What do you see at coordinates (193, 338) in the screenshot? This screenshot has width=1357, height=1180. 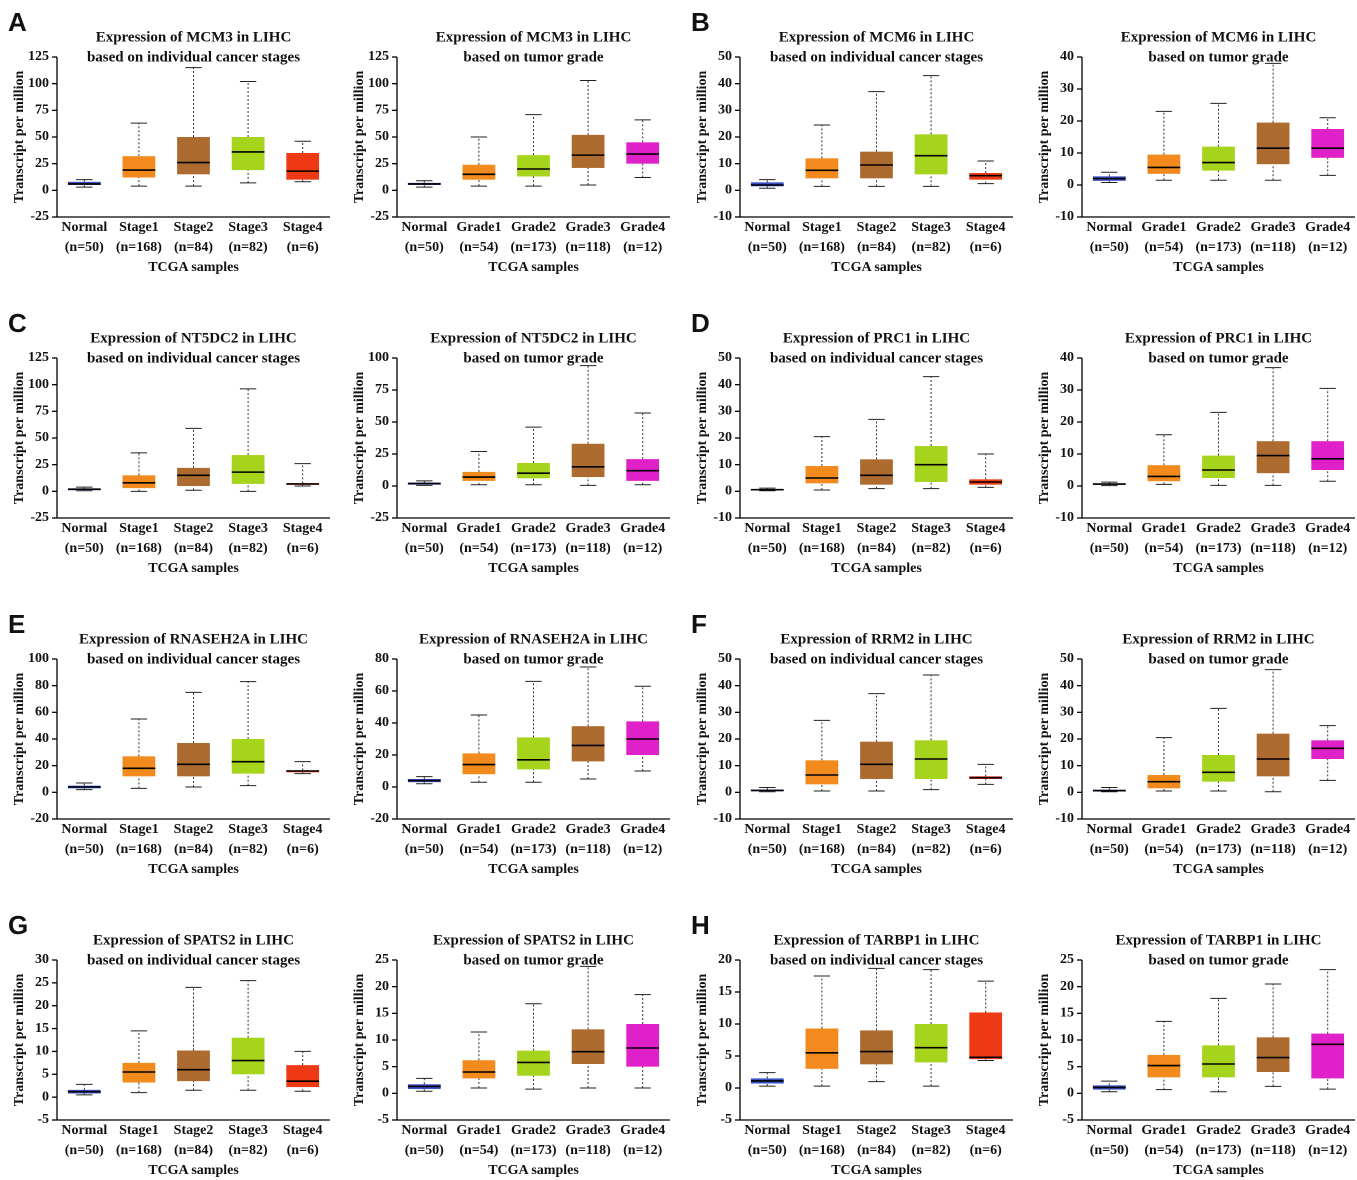 I see `chart-title: Expression of NT5DC2 in LIHC` at bounding box center [193, 338].